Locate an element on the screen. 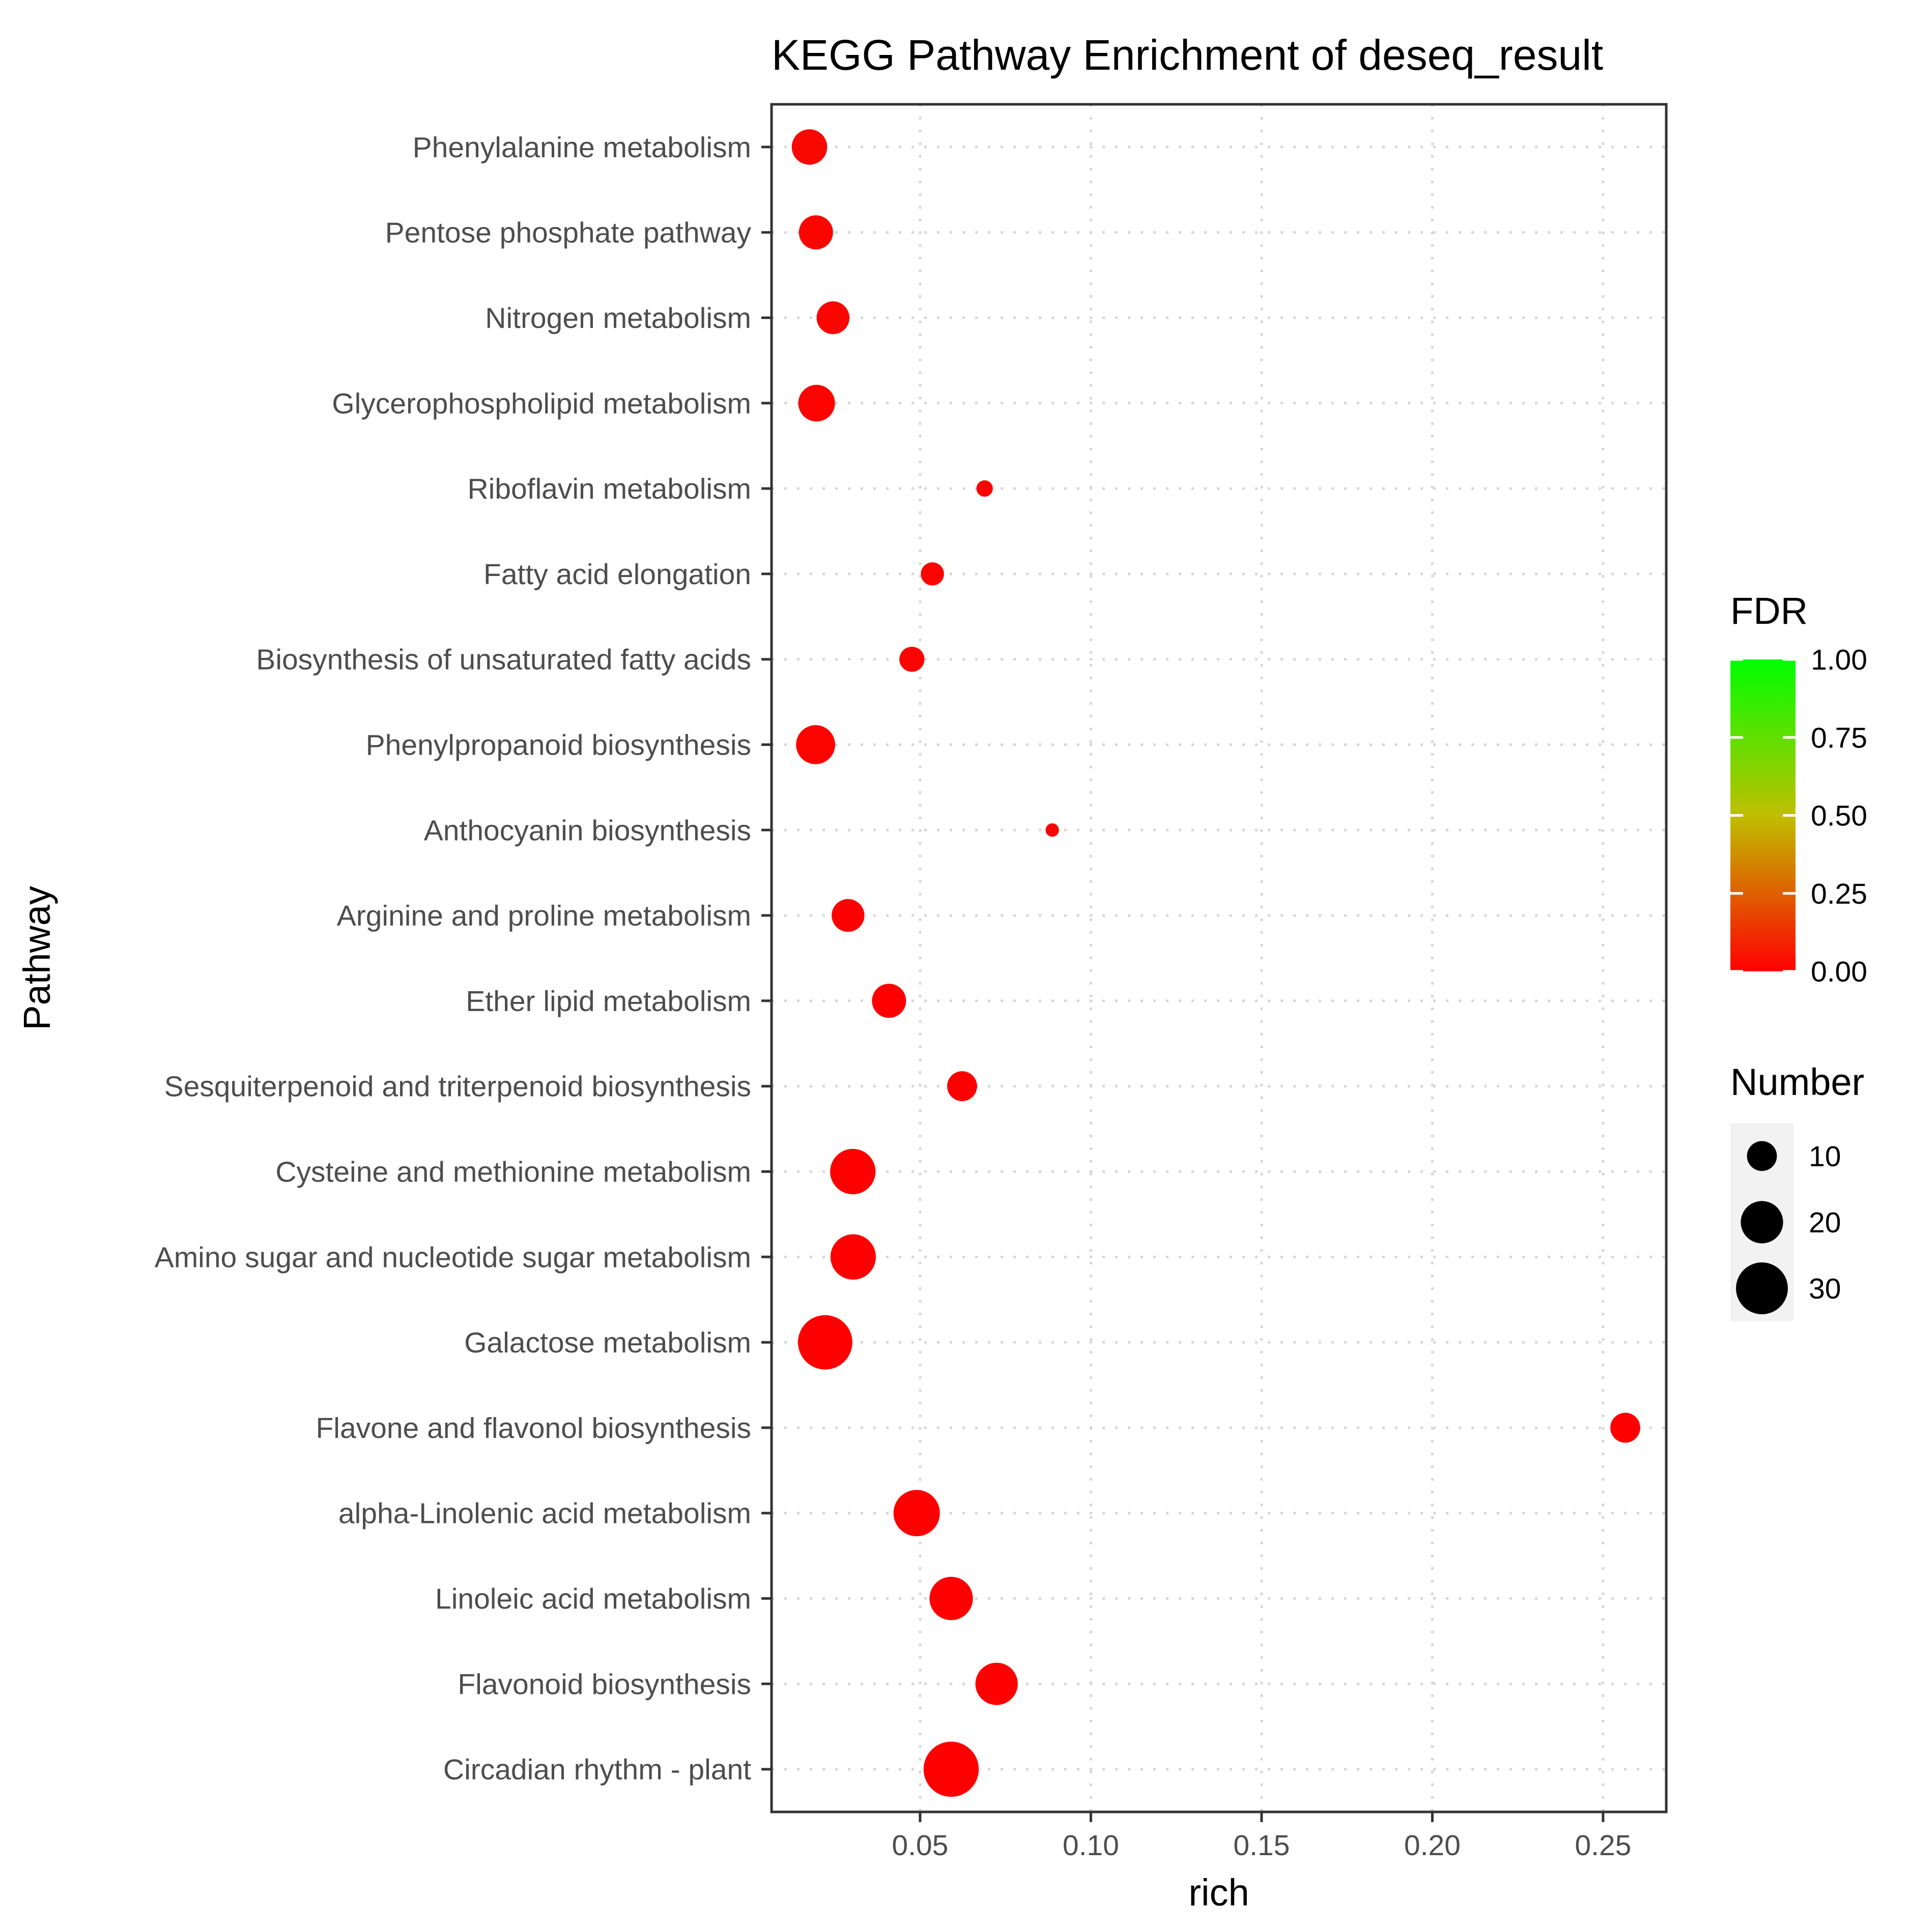 Image resolution: width=1908 pixels, height=1932 pixels. y-axis-title: Pathway is located at coordinates (37, 958).